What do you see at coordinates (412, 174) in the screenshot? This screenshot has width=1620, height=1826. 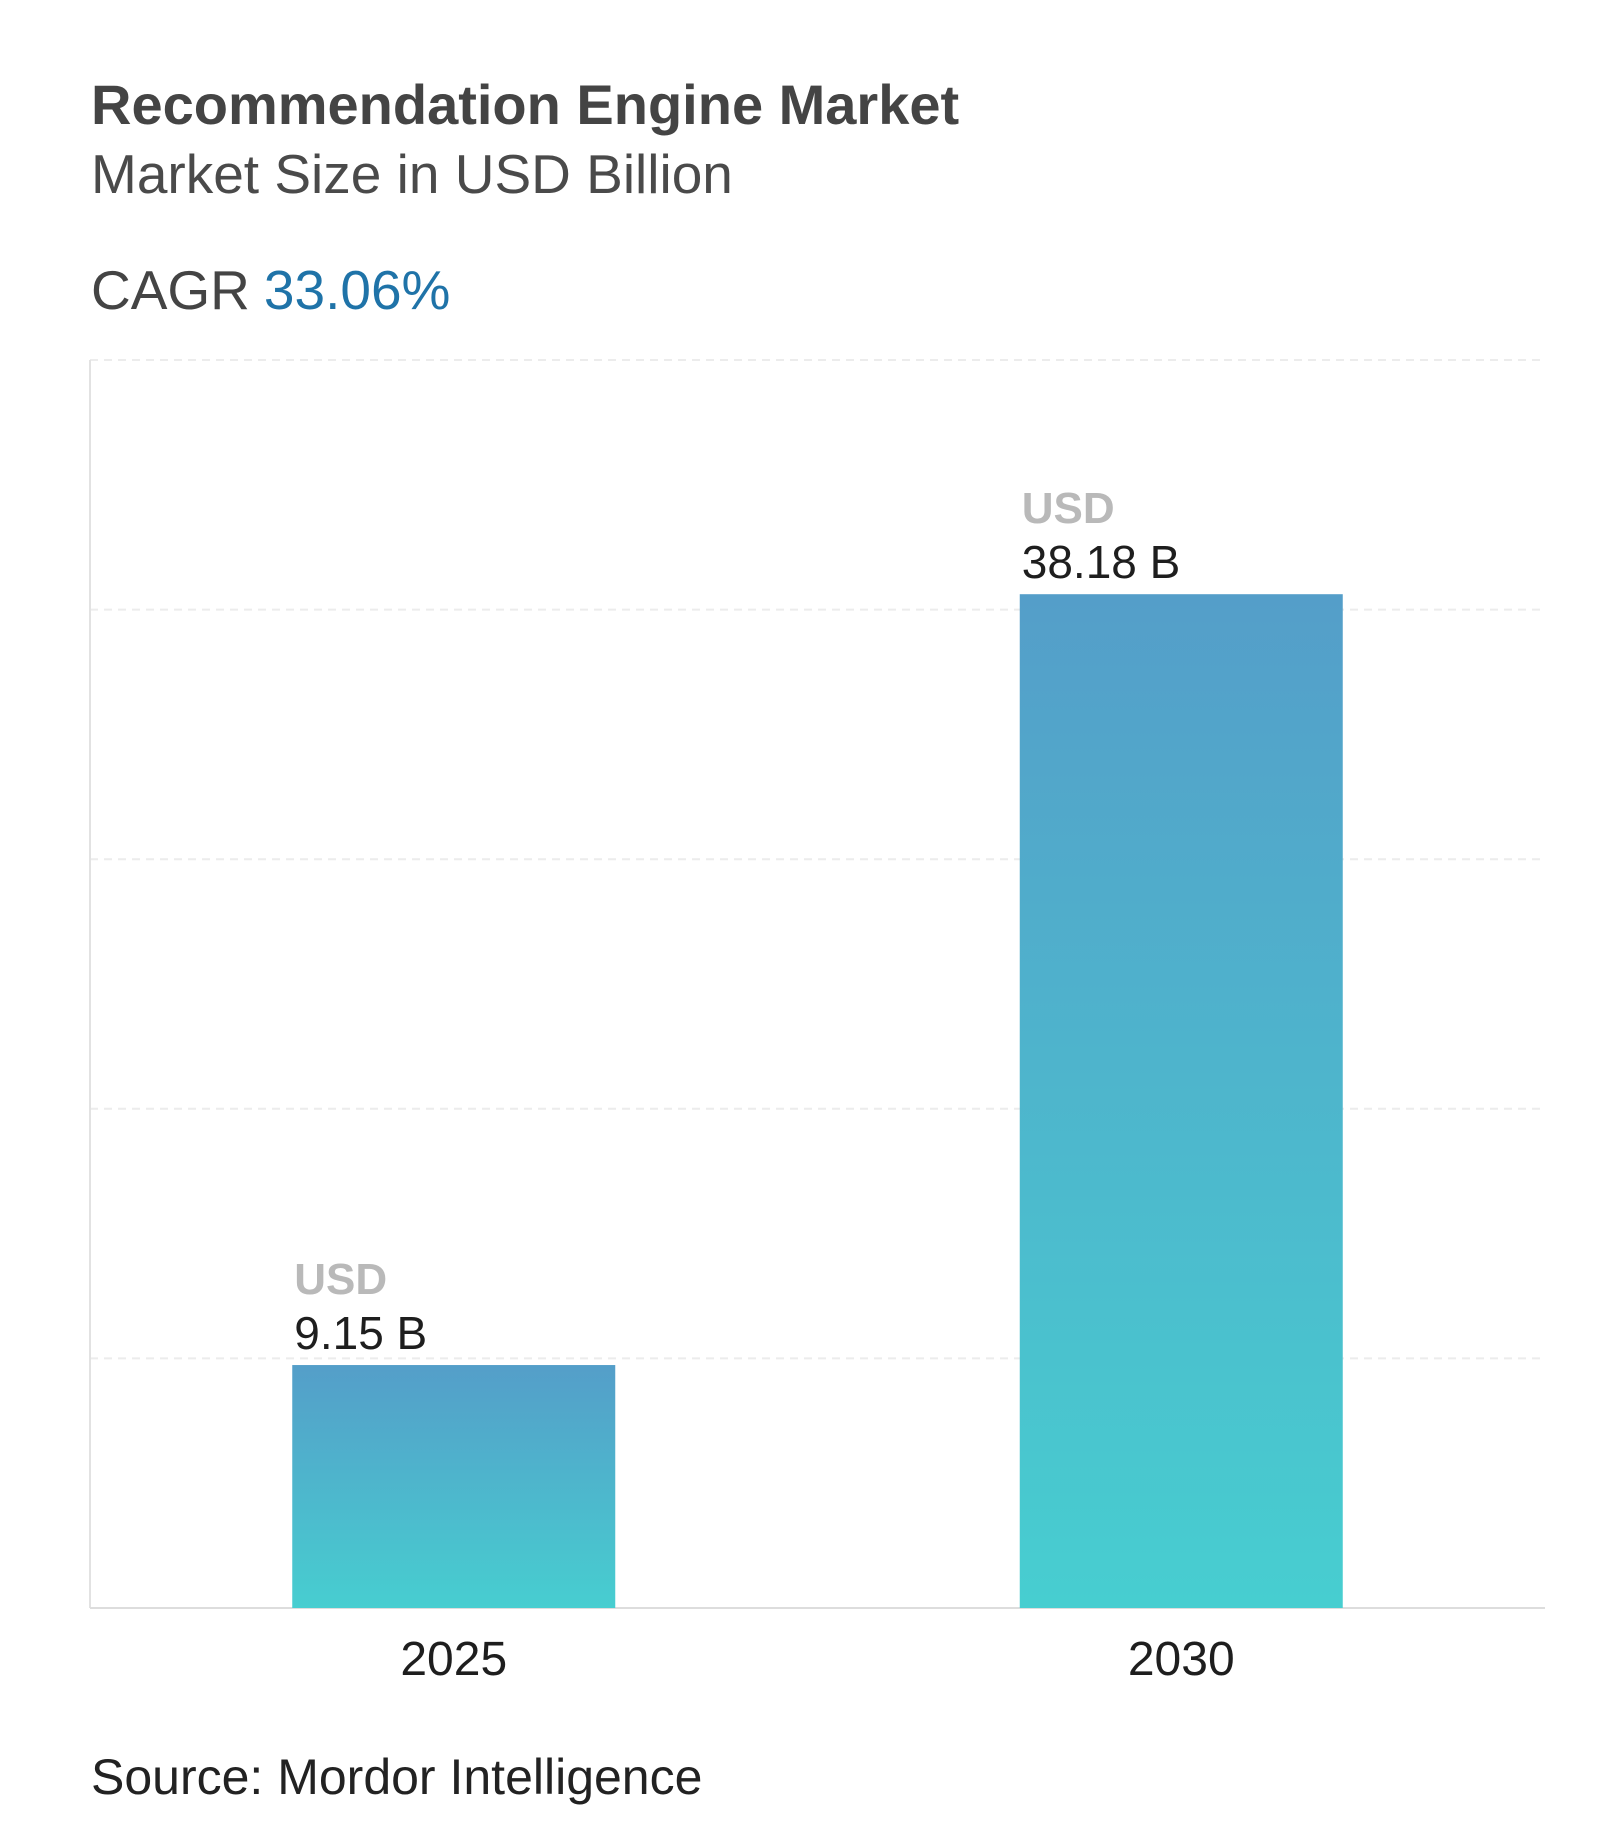 I see `chart-subtitle: Market Size in USD Billion` at bounding box center [412, 174].